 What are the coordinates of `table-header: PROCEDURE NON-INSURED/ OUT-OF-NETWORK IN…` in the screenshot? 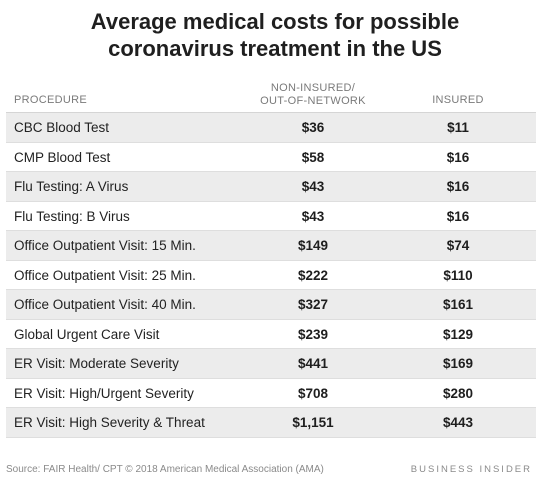 It's located at (271, 96).